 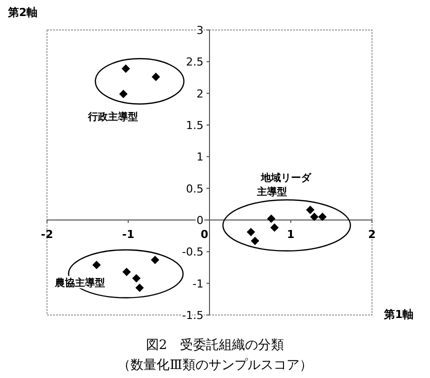 What do you see at coordinates (200, 30) in the screenshot?
I see `y-tick-label: 3` at bounding box center [200, 30].